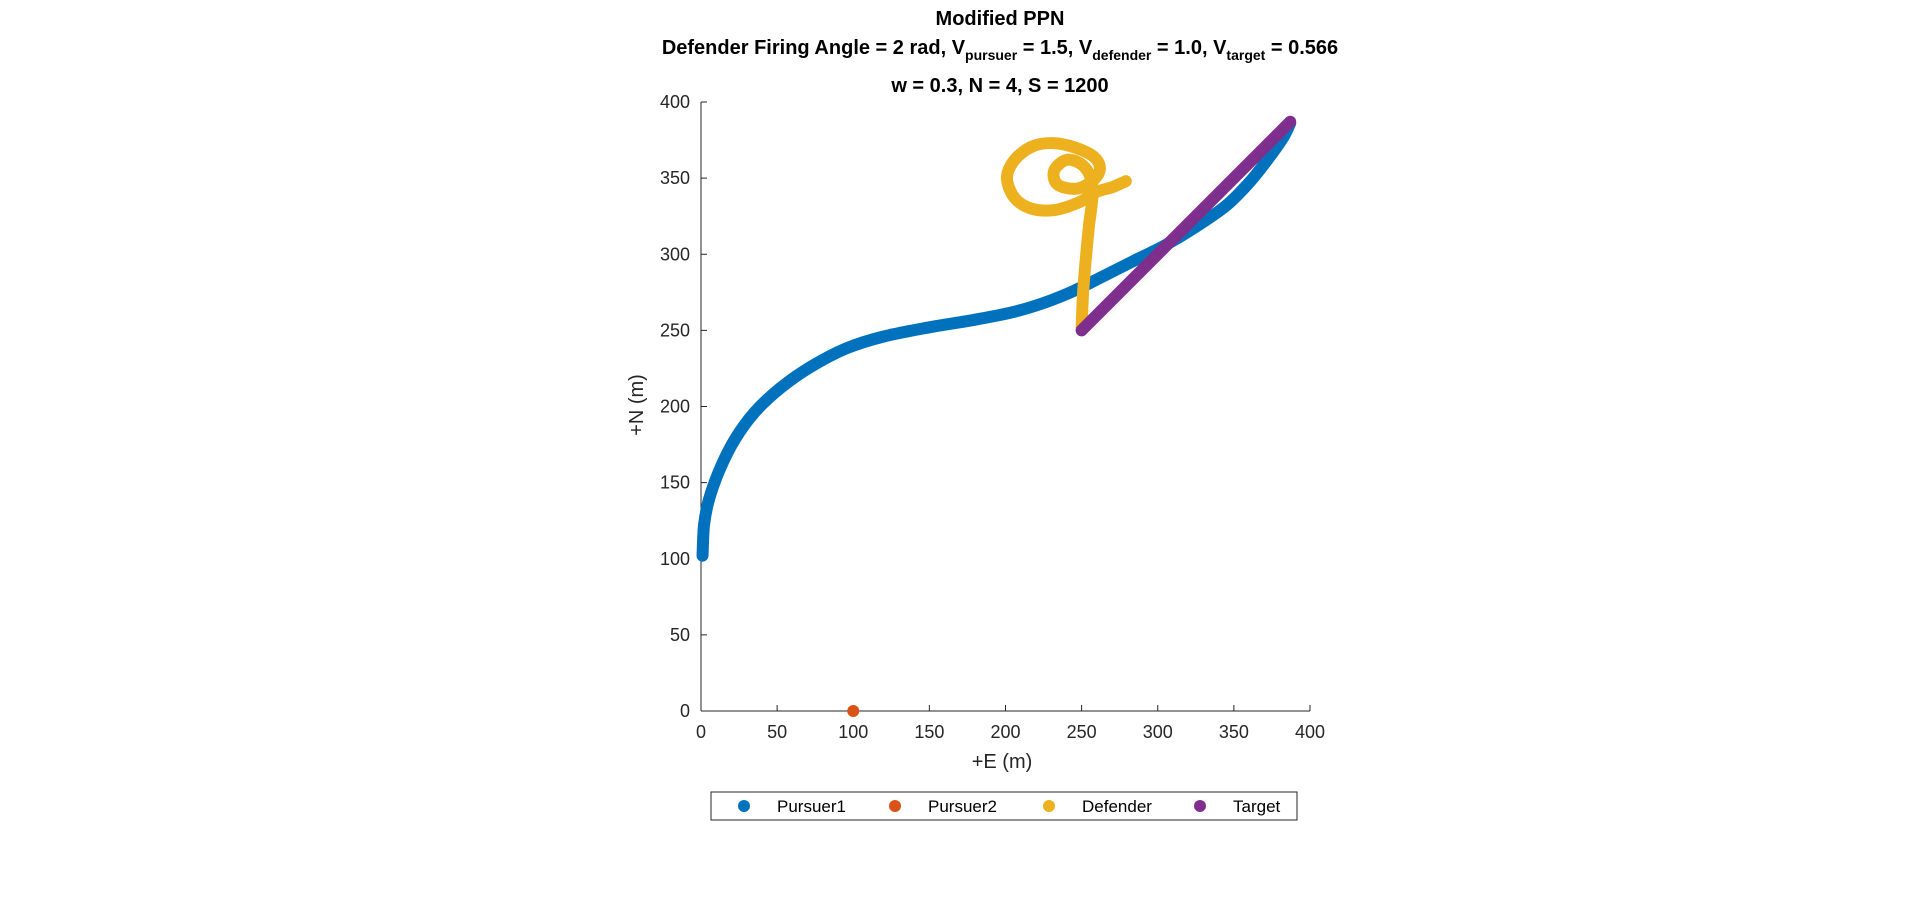 This screenshot has width=1920, height=899. What do you see at coordinates (1066, 235) in the screenshot?
I see `series-defender-line` at bounding box center [1066, 235].